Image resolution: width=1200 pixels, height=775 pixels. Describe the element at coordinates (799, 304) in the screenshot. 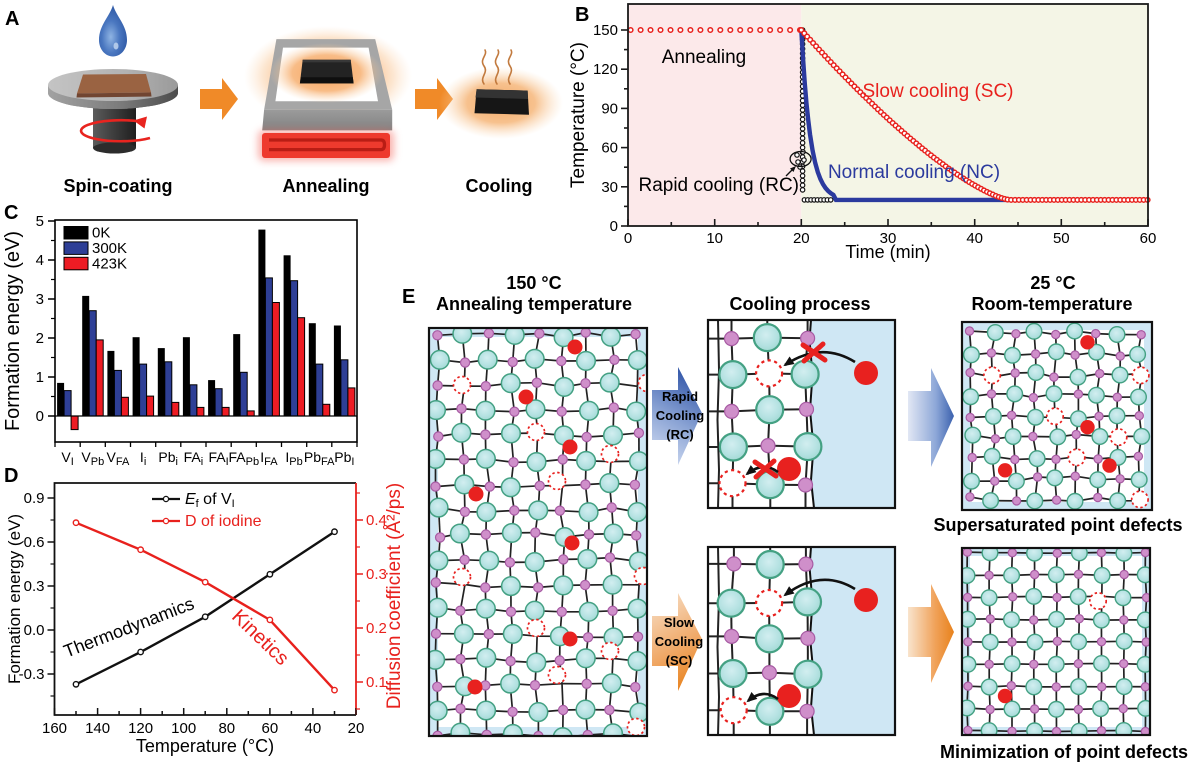

I see `svg-text: Cooling process` at that location.